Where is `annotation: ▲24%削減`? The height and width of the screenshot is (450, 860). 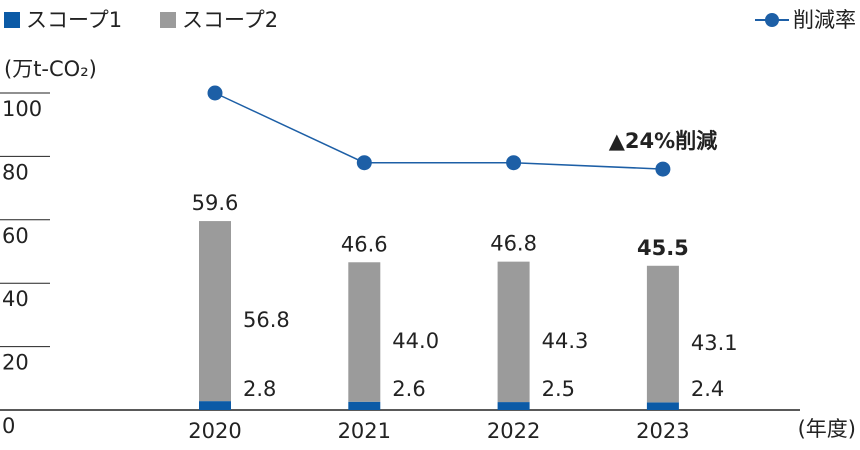 annotation: ▲24%削減 is located at coordinates (663, 141).